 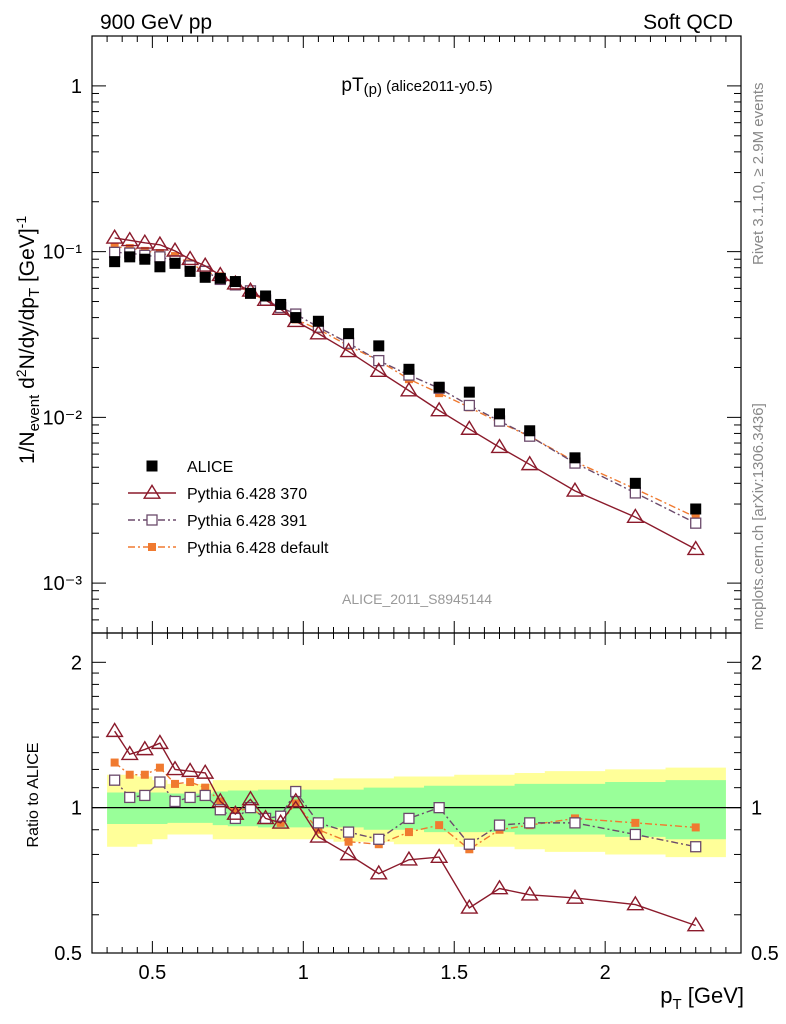 I want to click on ratio-y-tick-label: 1, so click(x=76, y=809).